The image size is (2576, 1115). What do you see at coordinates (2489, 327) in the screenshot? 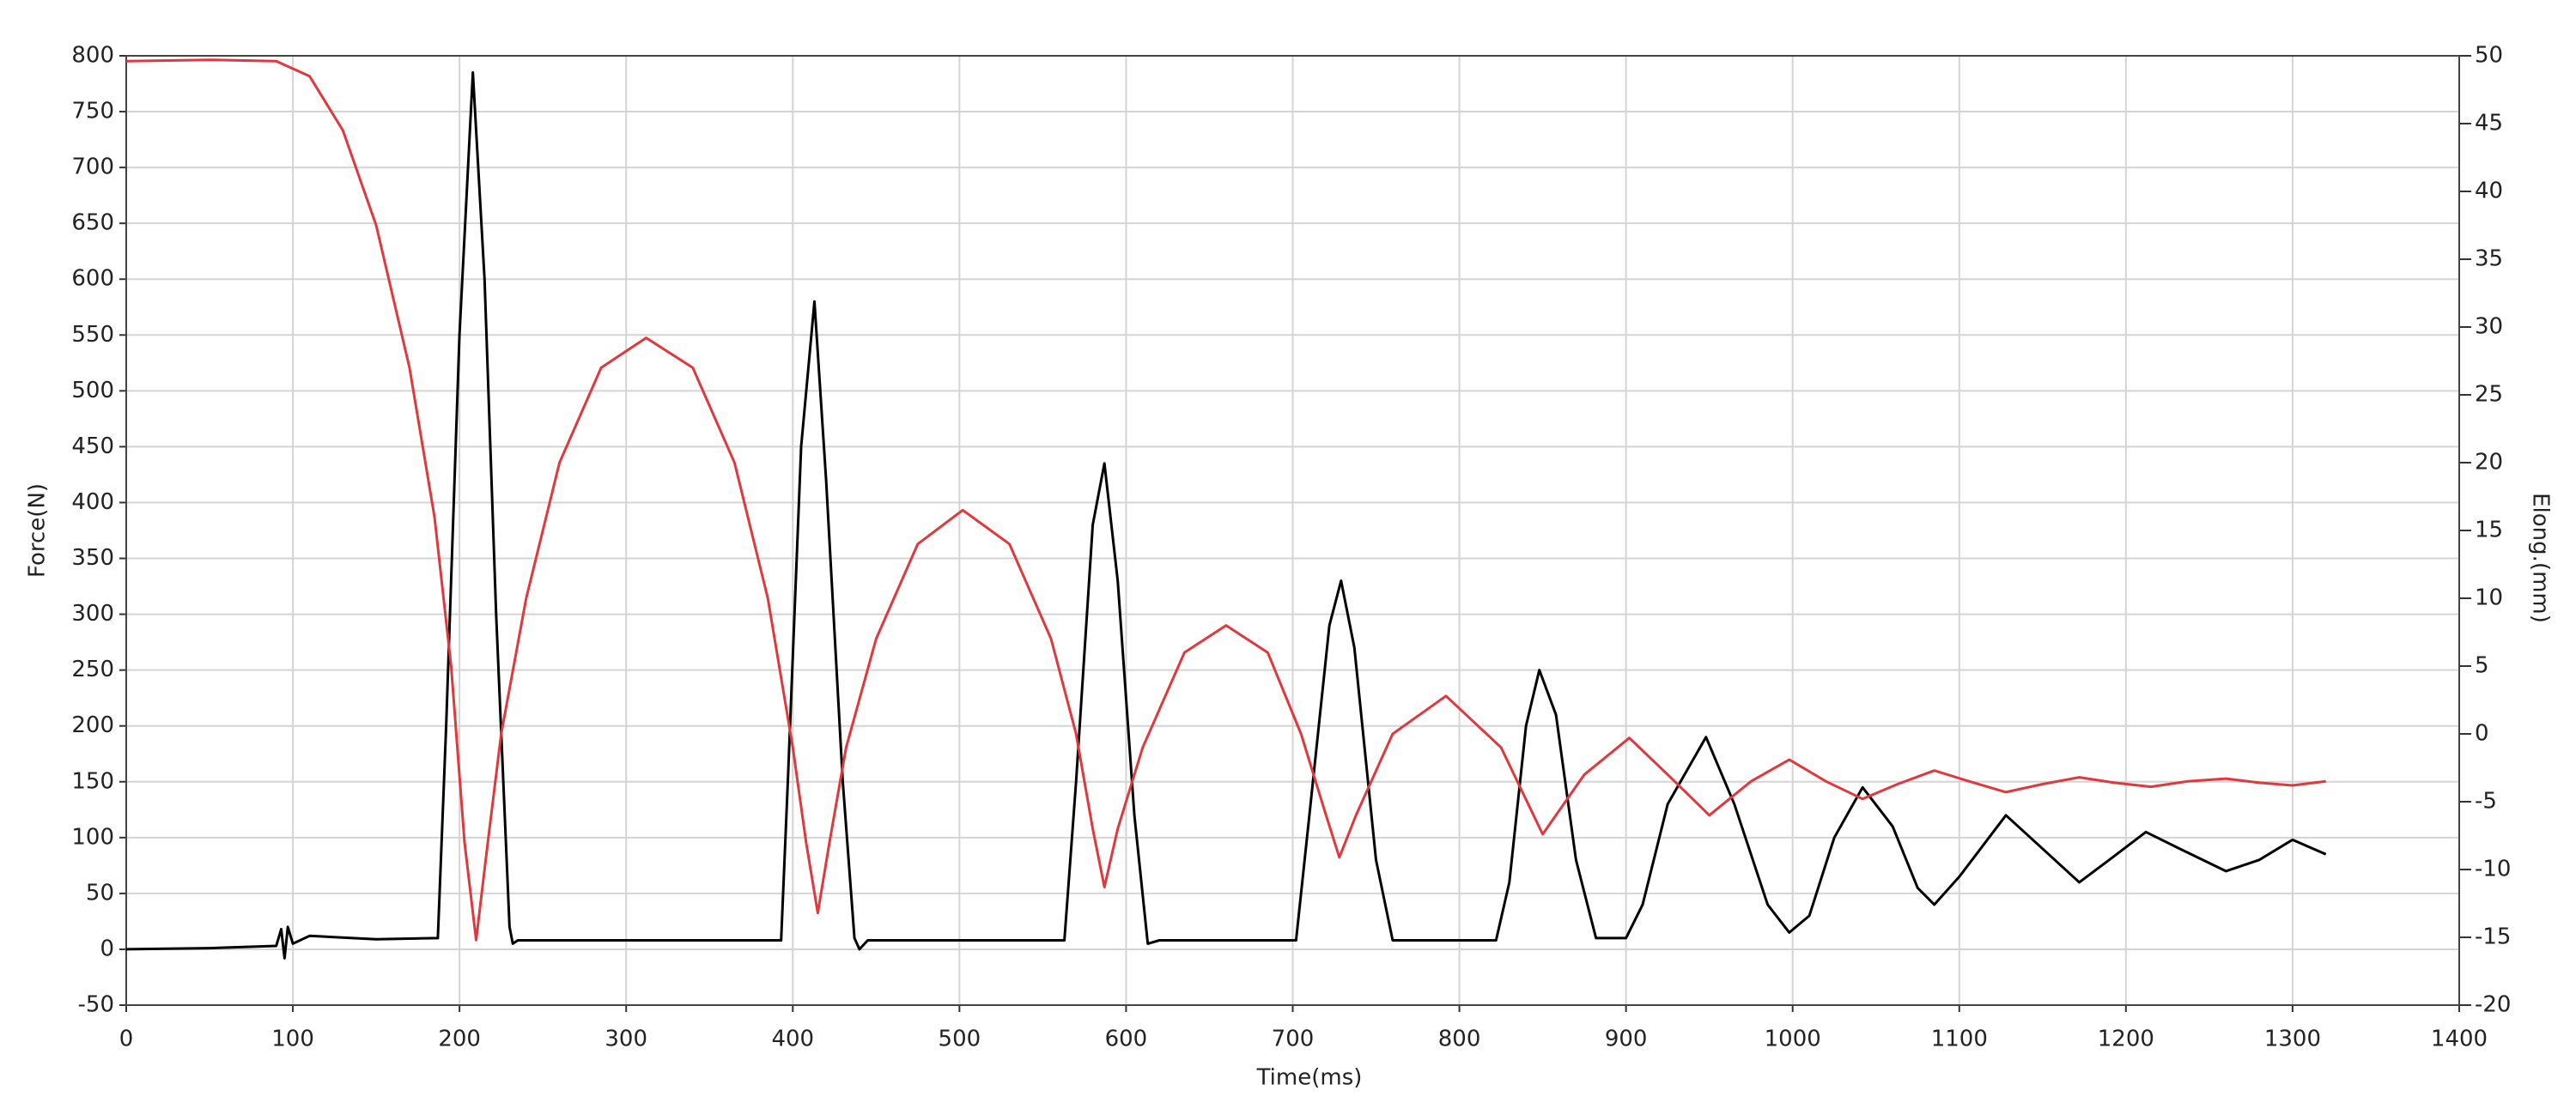
I see `y2-tick-label: 30` at bounding box center [2489, 327].